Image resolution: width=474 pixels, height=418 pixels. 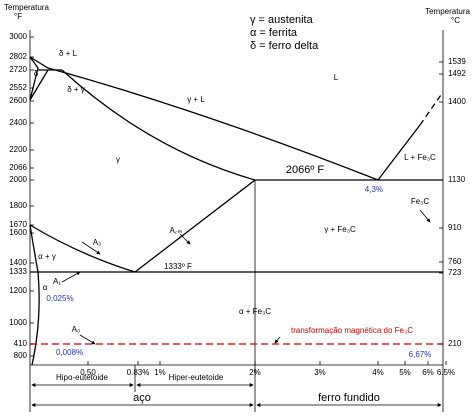 I want to click on legend-entry: γ = austenita, so click(x=282, y=20).